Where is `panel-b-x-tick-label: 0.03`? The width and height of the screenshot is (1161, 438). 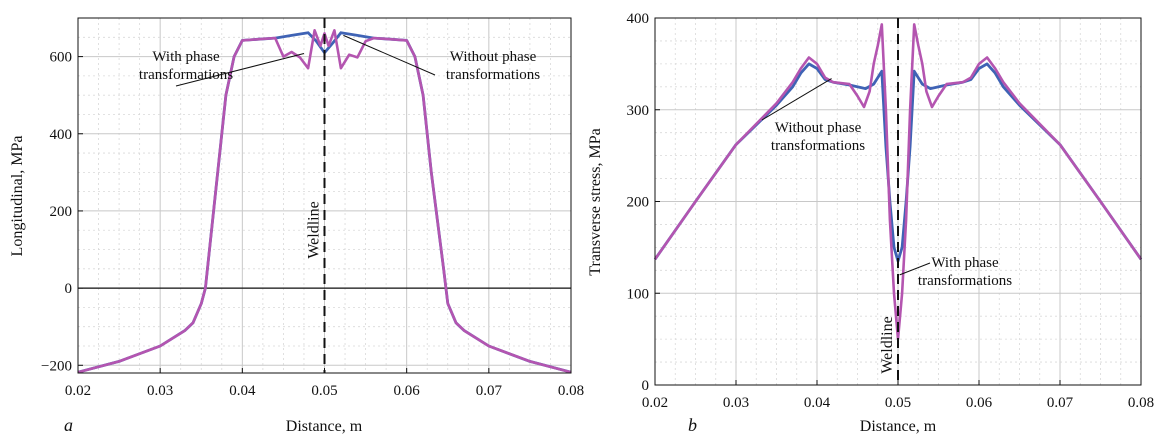 panel-b-x-tick-label: 0.03 is located at coordinates (736, 403).